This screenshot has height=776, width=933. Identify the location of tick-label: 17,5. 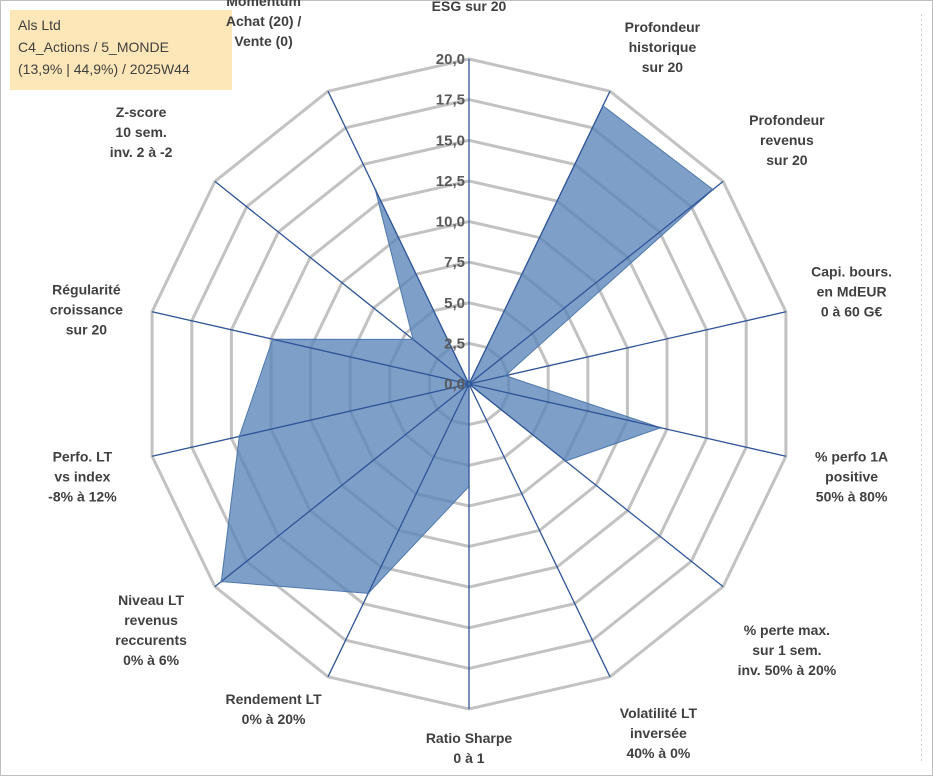
(450, 100).